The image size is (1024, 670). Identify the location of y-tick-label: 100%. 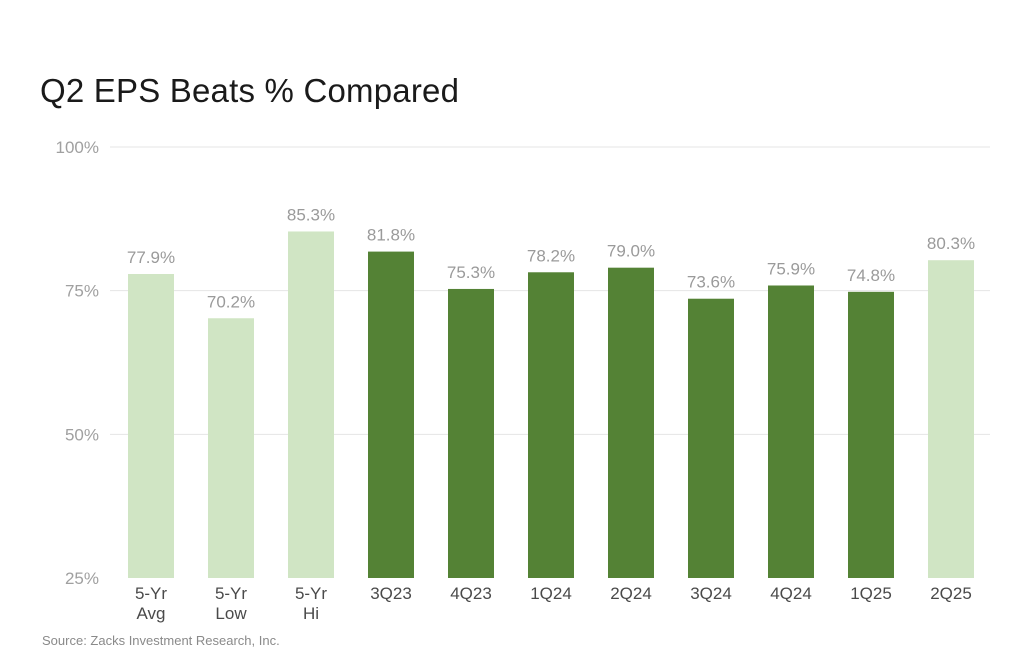
(77, 147).